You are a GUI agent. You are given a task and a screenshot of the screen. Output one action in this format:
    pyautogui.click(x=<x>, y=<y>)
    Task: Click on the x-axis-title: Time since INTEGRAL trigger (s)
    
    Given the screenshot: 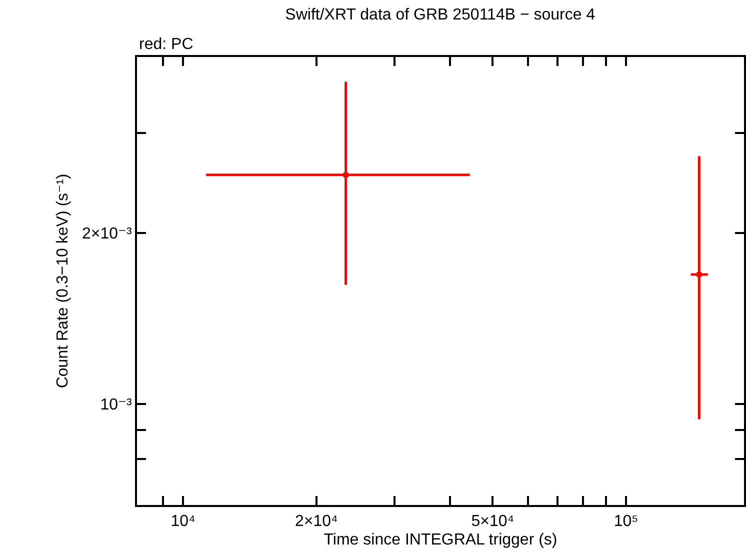 What is the action you would take?
    pyautogui.click(x=441, y=539)
    